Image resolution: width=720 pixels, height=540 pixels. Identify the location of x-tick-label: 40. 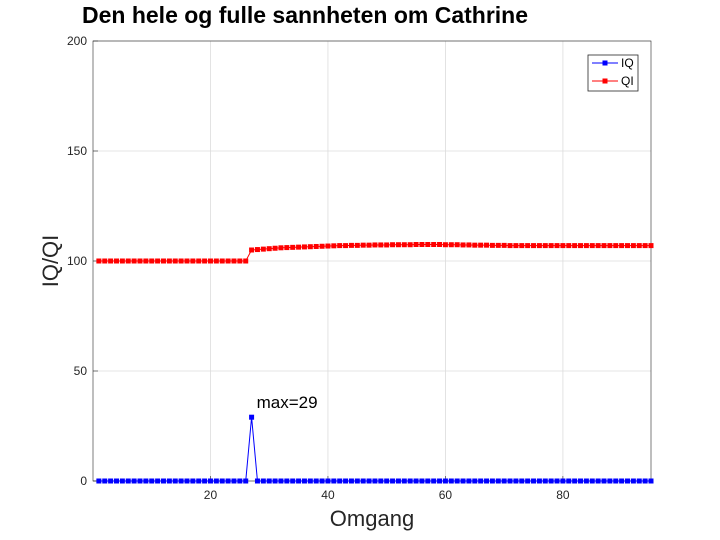
(328, 495).